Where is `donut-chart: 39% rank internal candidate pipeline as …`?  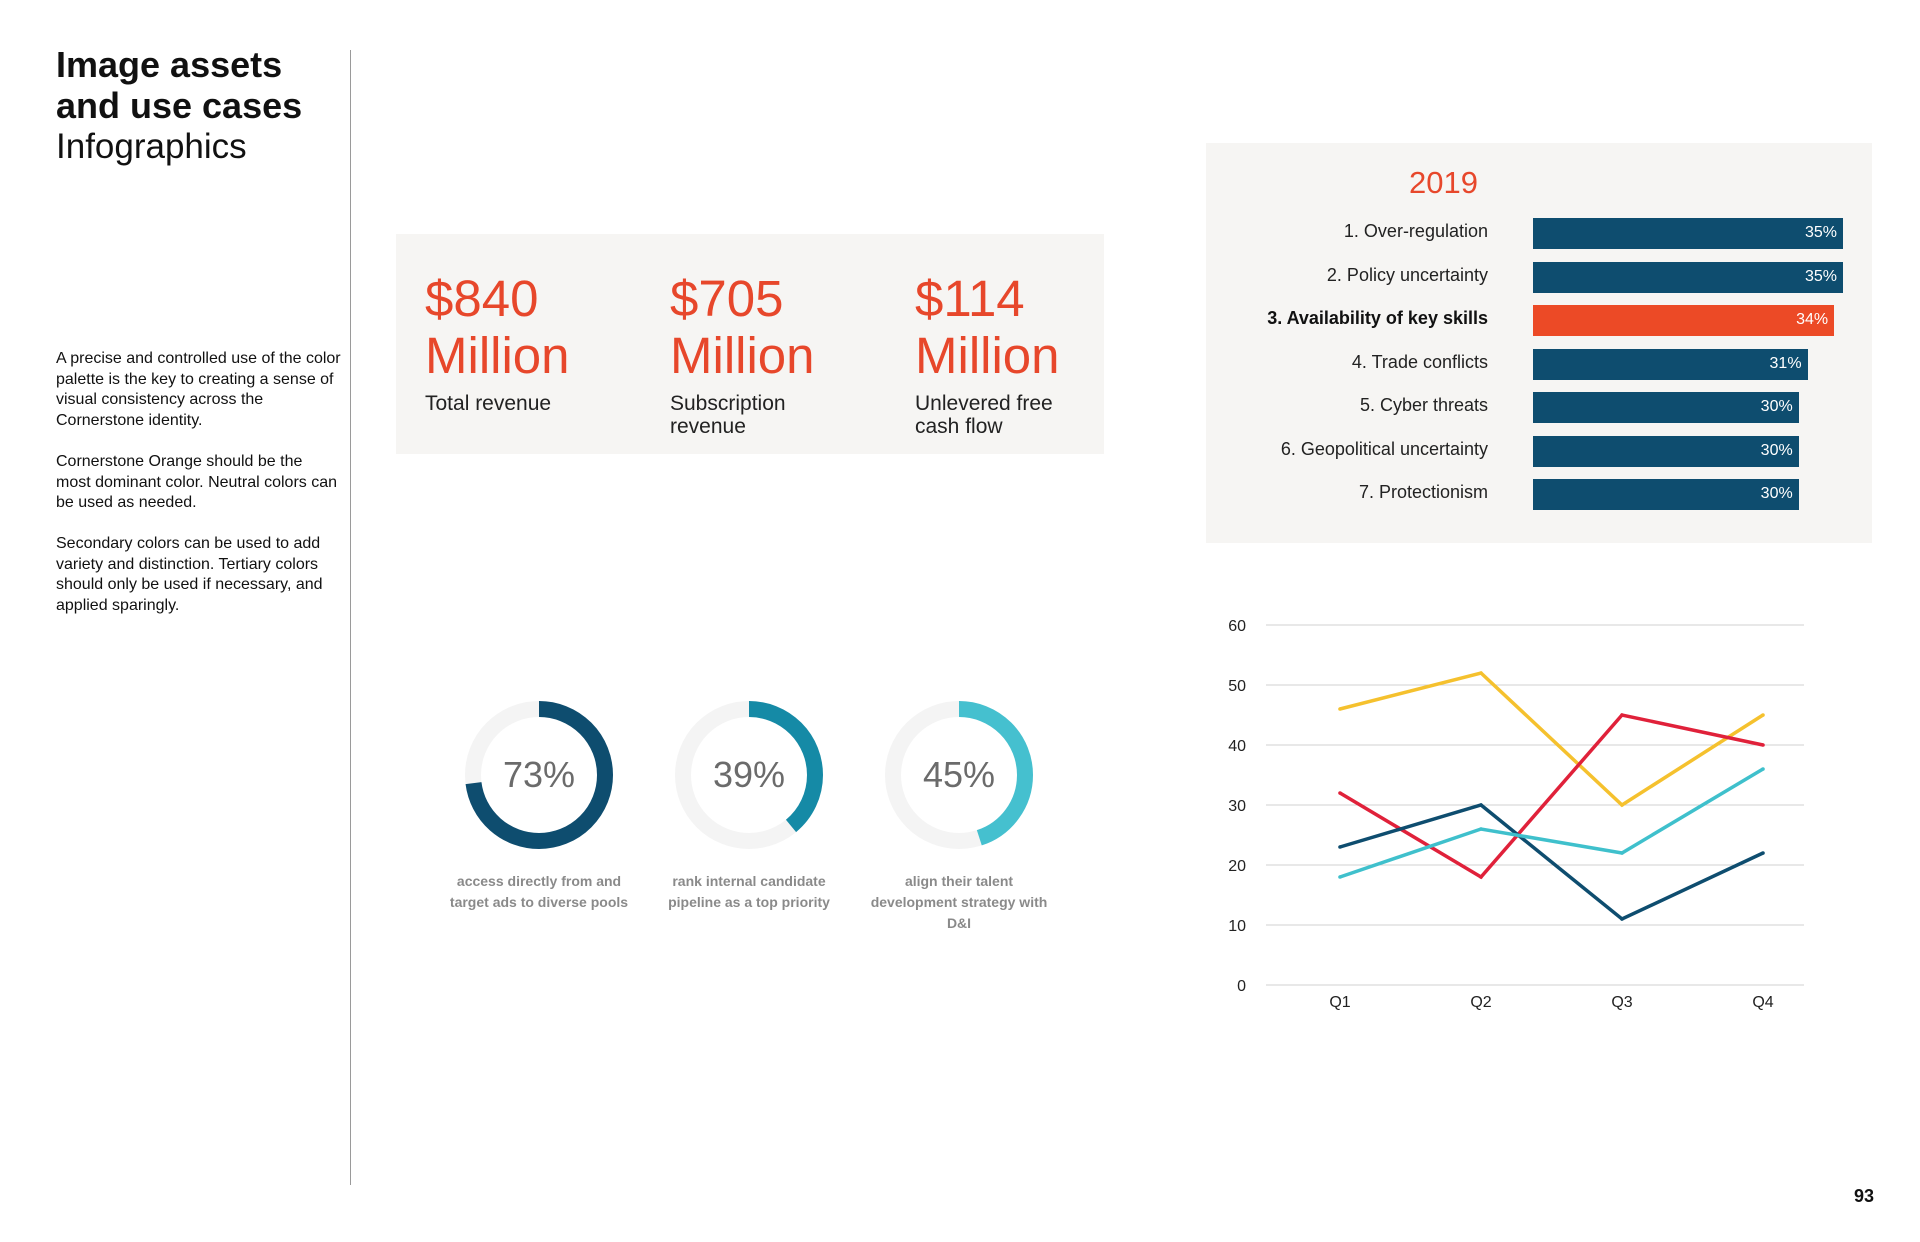 donut-chart: 39% rank internal candidate pipeline as … is located at coordinates (749, 804).